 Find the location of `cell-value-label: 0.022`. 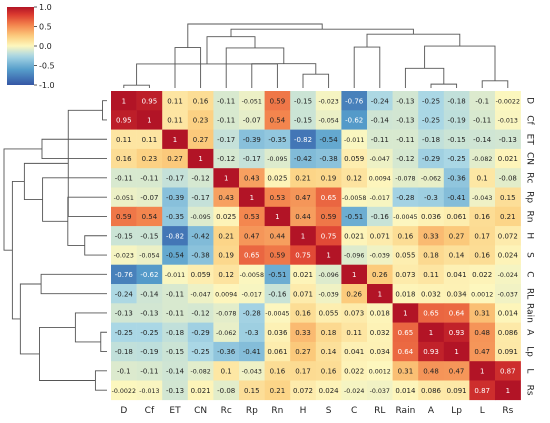

cell-value-label: 0.022 is located at coordinates (354, 371).